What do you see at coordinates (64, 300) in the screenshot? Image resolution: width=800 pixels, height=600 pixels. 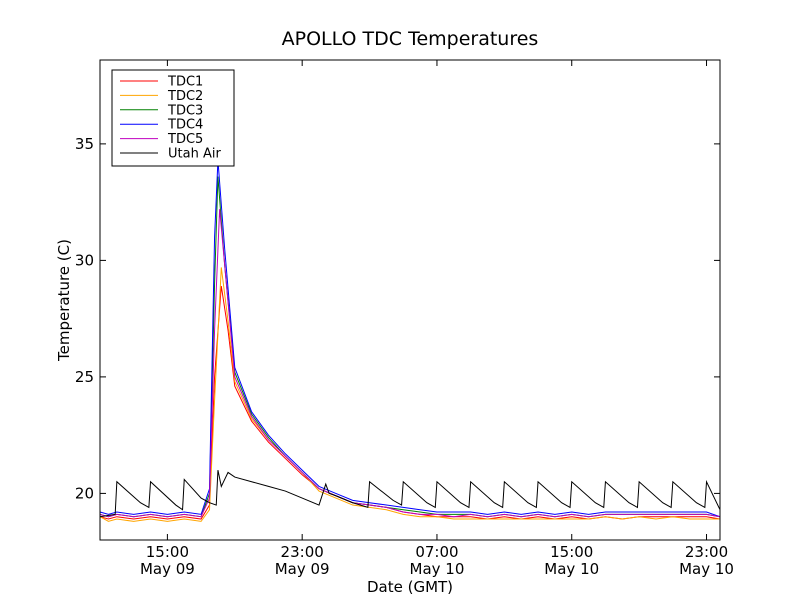 I see `y-axis-label: Temperature (C)` at bounding box center [64, 300].